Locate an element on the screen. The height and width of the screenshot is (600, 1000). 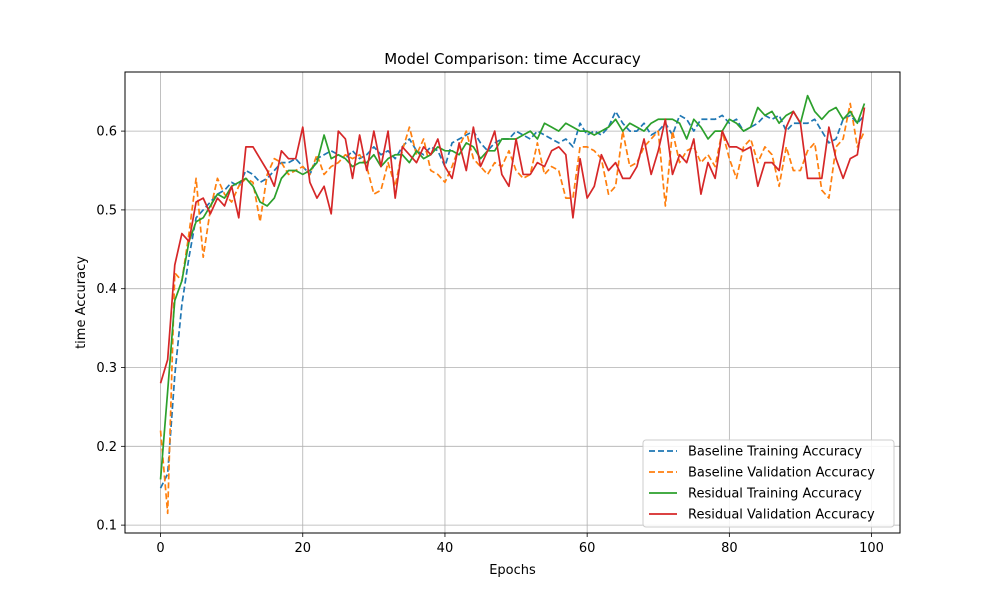
legend-box is located at coordinates (768, 483).